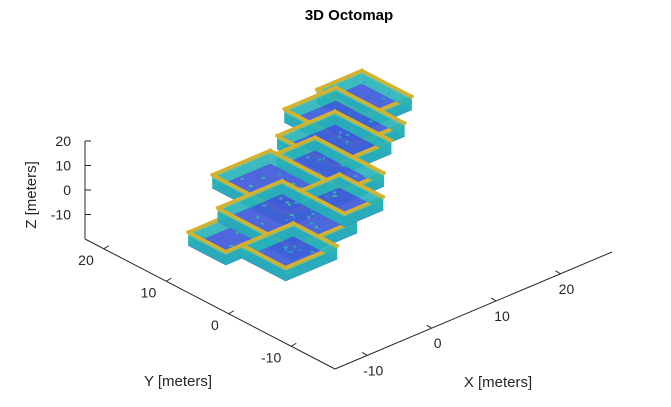  What do you see at coordinates (498, 382) in the screenshot?
I see `x-axis-label: X [meters]` at bounding box center [498, 382].